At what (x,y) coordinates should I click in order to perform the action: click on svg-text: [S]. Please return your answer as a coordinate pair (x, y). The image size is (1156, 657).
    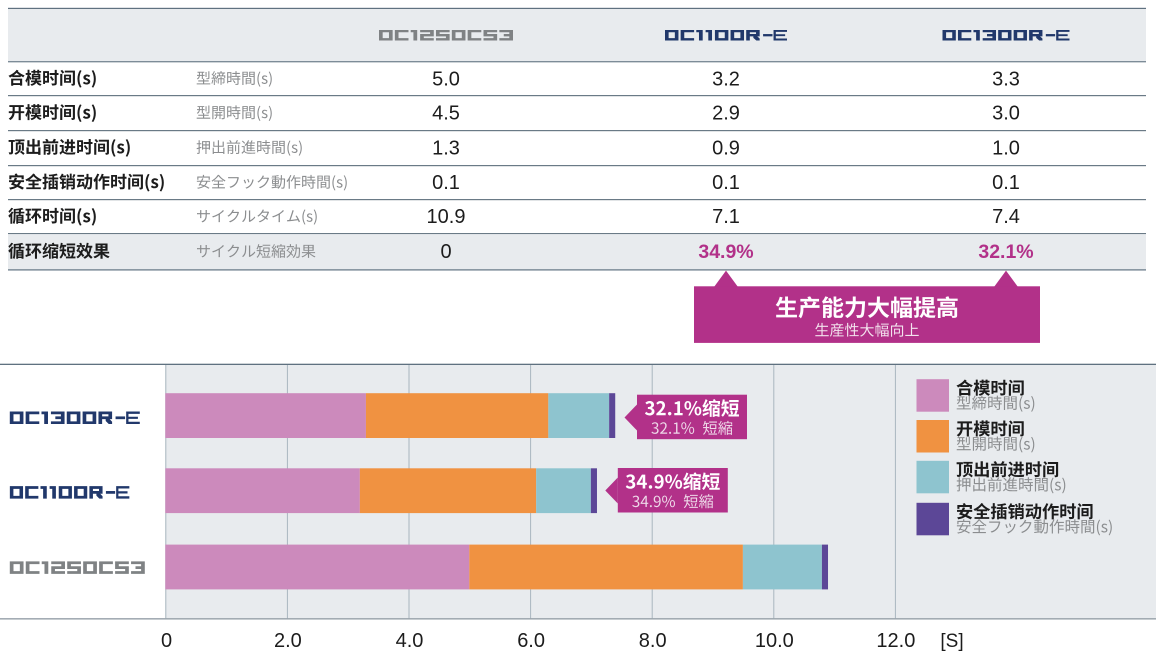
    Looking at the image, I should click on (951, 641).